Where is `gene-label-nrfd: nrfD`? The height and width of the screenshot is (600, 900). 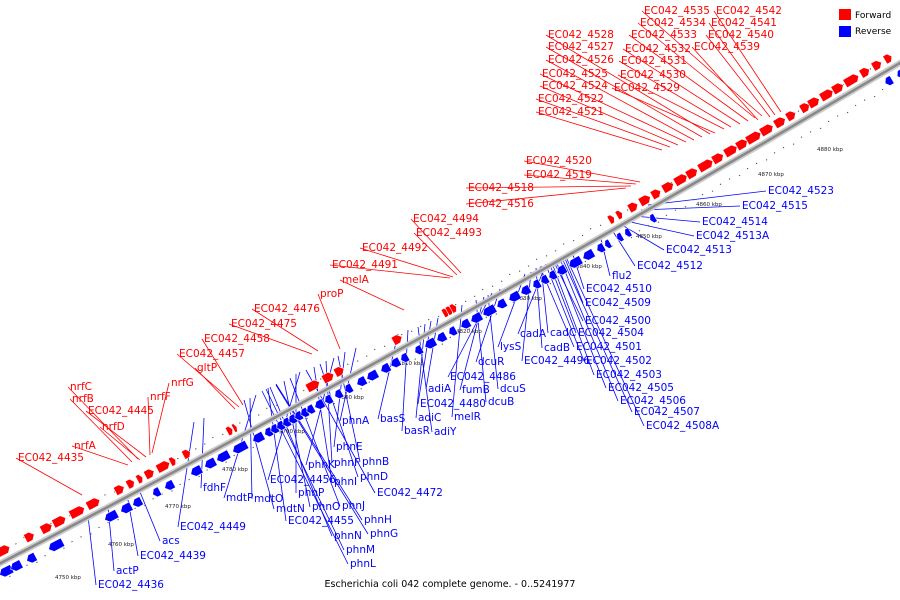 gene-label-nrfd: nrfD is located at coordinates (120, 441).